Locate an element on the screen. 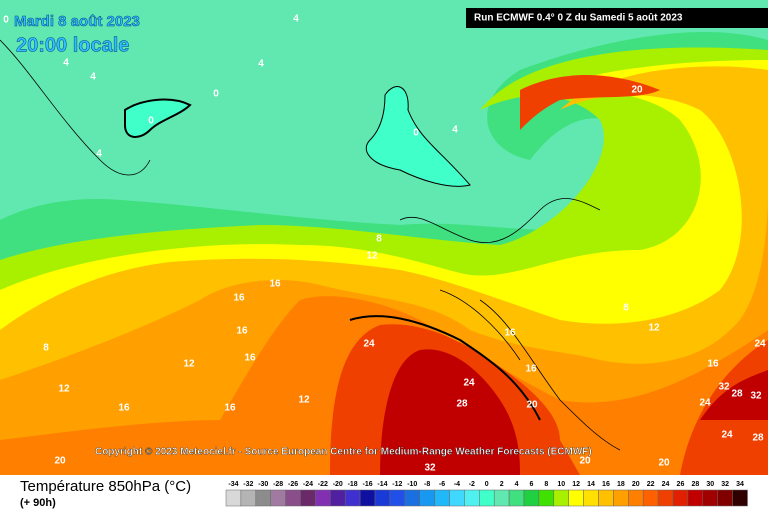  scale-label: 12 is located at coordinates (576, 484).